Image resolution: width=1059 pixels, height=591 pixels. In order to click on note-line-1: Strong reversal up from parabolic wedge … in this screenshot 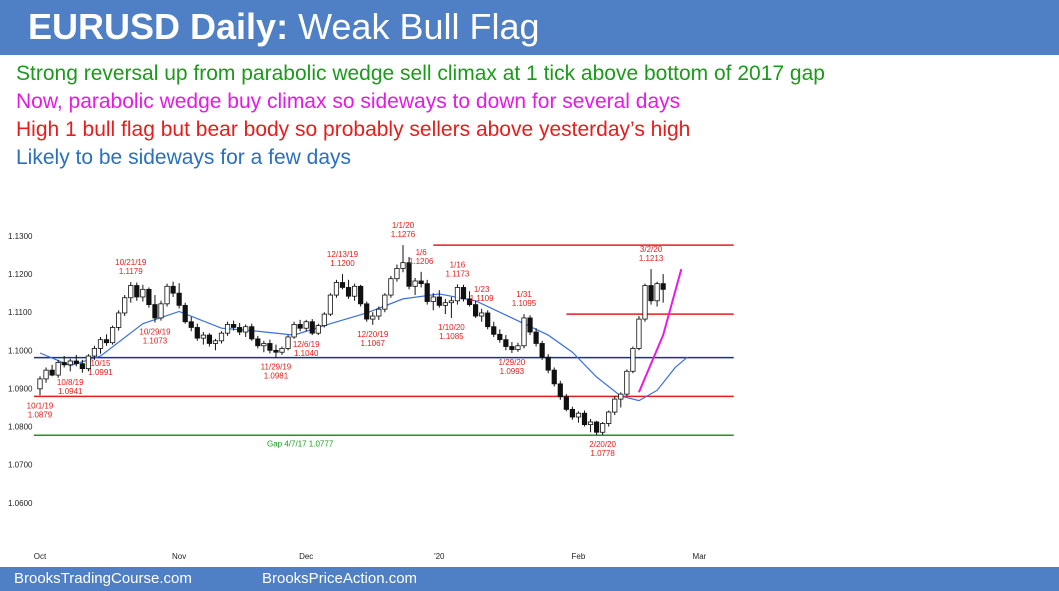, I will do `click(420, 73)`.